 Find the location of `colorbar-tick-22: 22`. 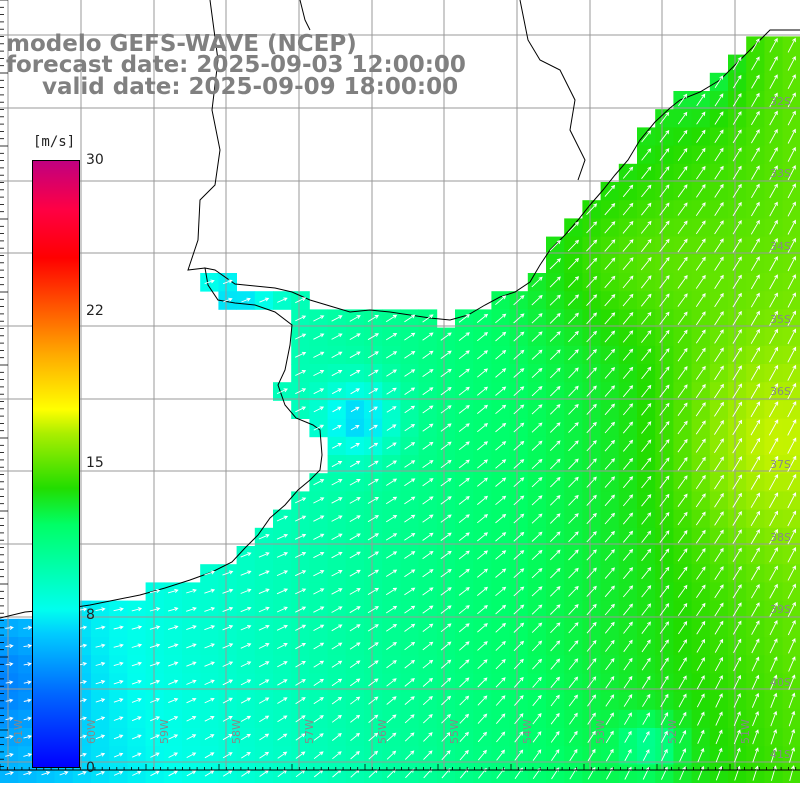

colorbar-tick-22: 22 is located at coordinates (95, 311).